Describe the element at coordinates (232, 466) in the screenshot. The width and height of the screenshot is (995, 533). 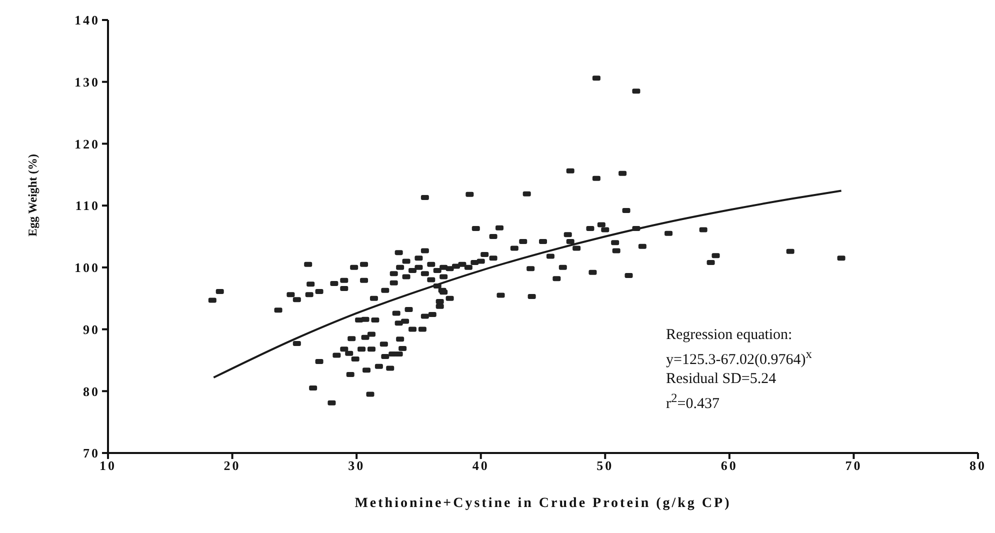
I see `x-tick-label: 20` at that location.